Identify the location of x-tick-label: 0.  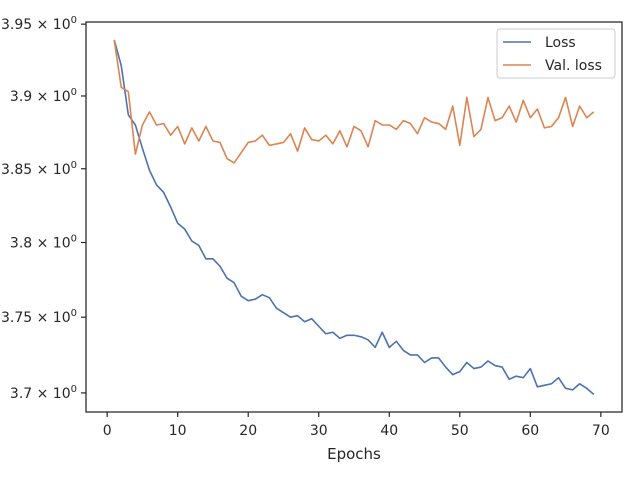
(107, 431).